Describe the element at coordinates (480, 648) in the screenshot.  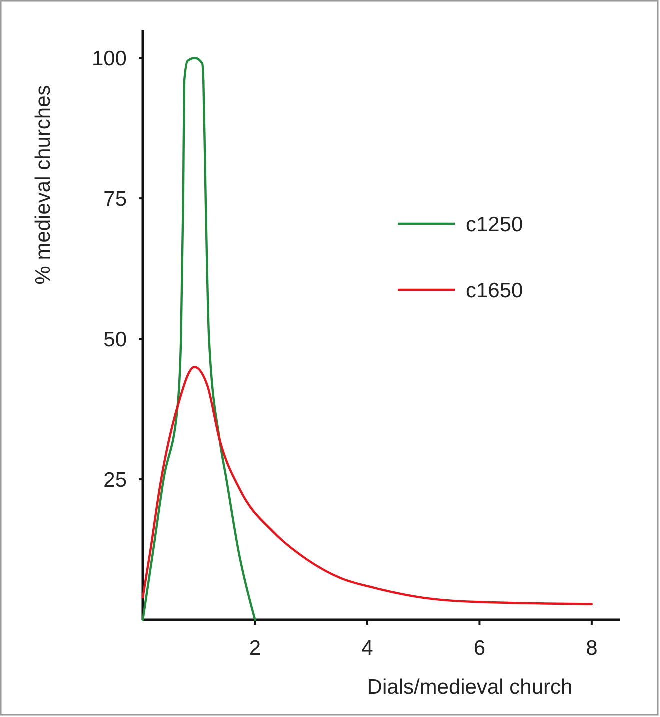
I see `x-tick-label: 6` at that location.